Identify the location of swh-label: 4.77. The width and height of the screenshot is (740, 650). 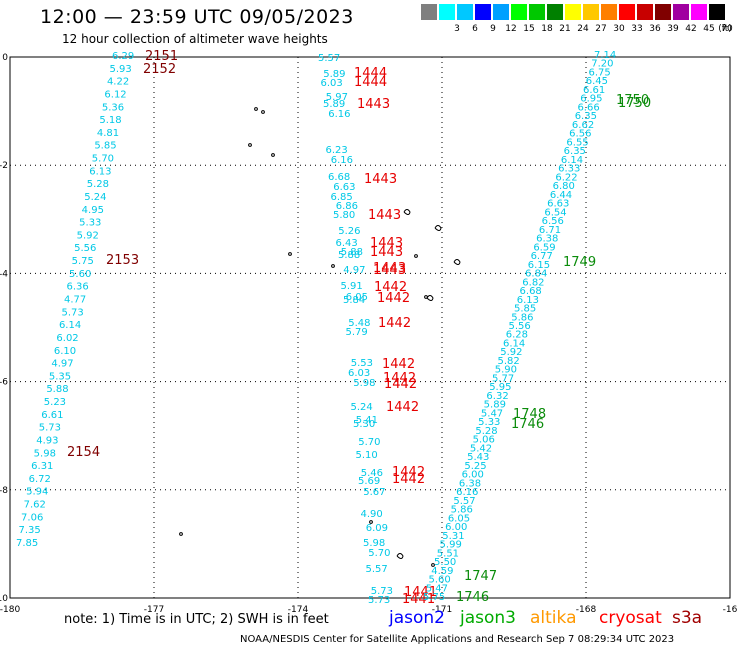
(75, 300).